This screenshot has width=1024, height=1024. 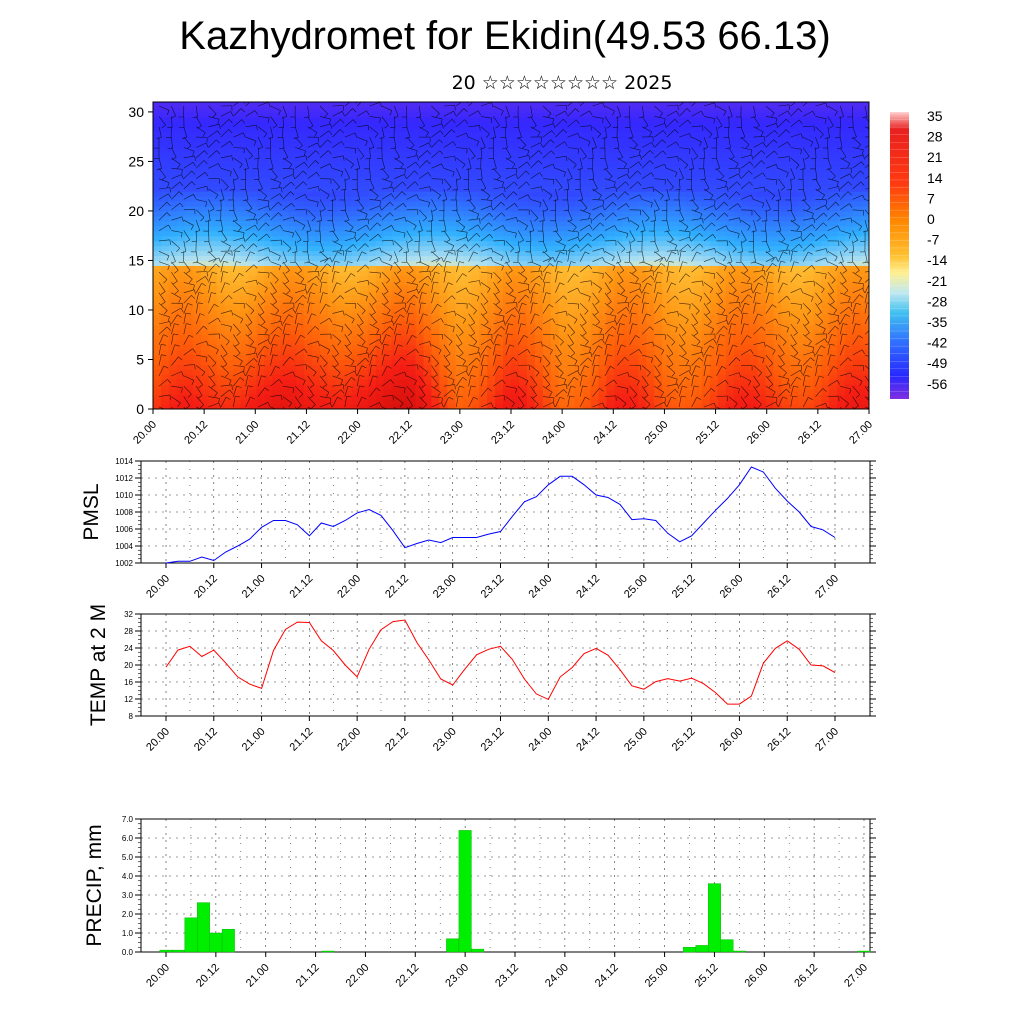 I want to click on colorbar-label: -14, so click(x=937, y=260).